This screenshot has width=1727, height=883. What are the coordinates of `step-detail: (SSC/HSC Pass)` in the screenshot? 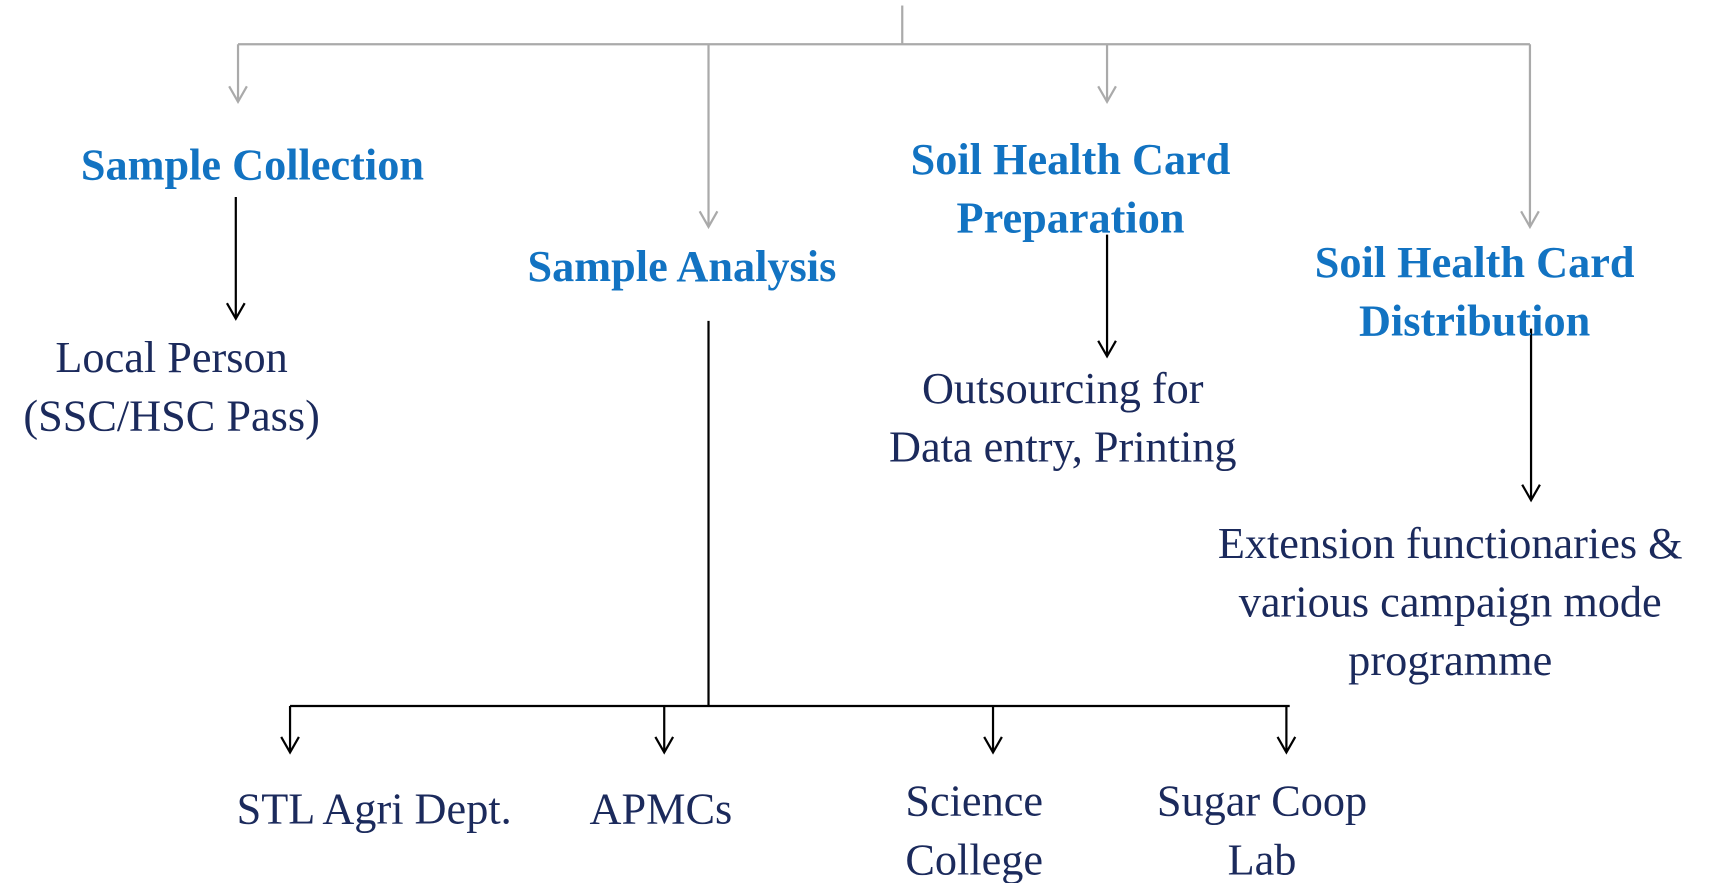 It's located at (171, 416).